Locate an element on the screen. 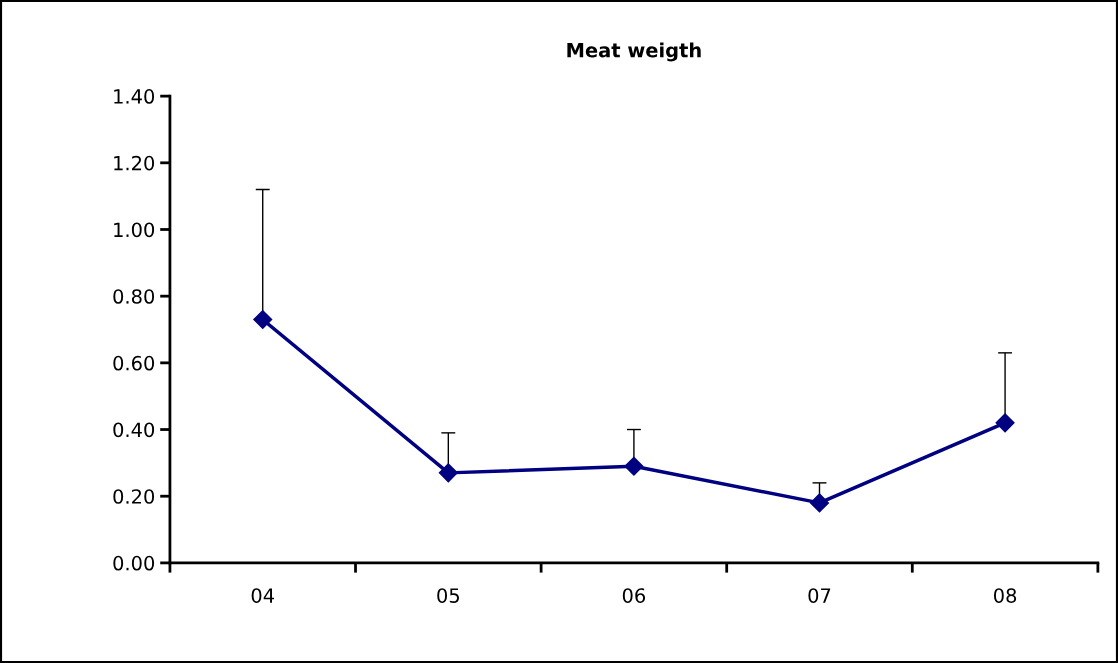  y-tick-label: 0.40 is located at coordinates (134, 430).